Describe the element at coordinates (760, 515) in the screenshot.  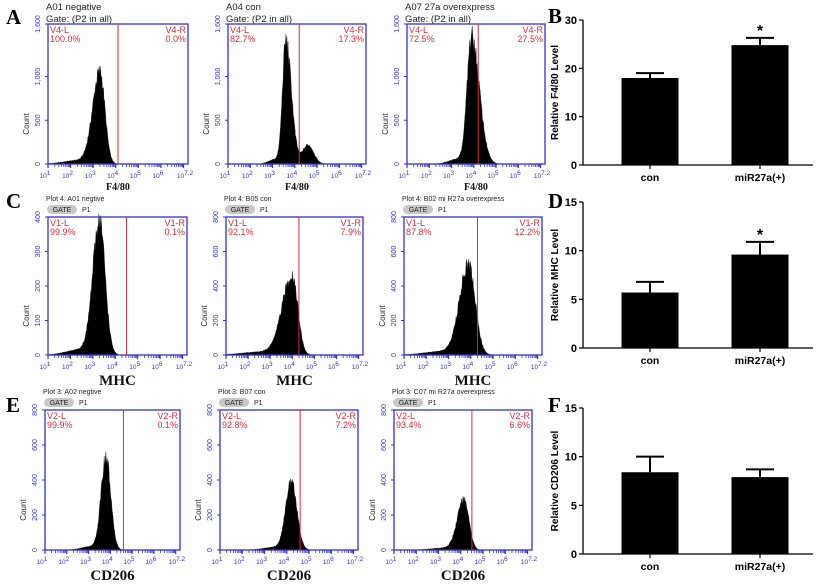
I see `bar-mir27a` at that location.